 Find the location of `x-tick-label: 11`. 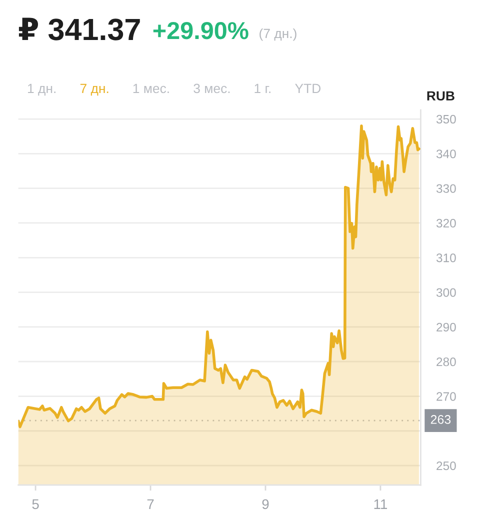

x-tick-label: 11 is located at coordinates (380, 504).